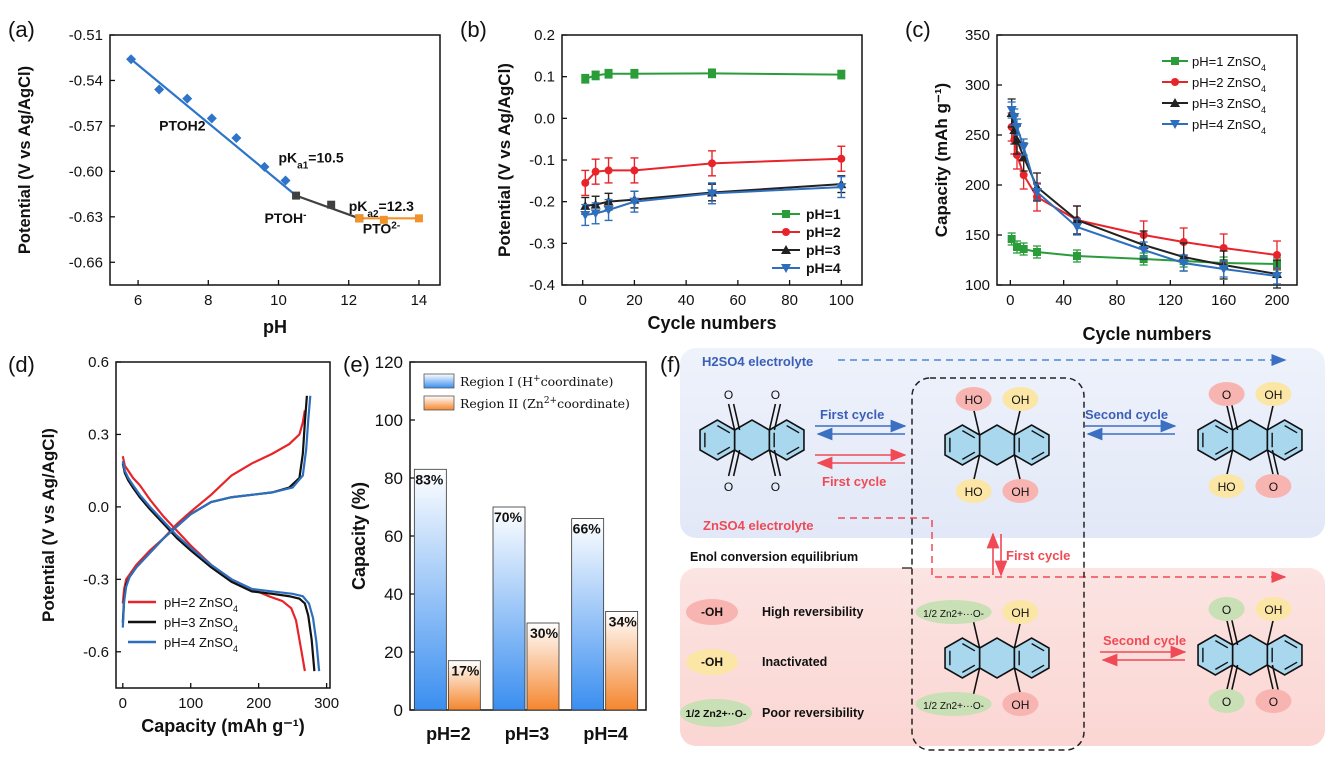  Describe the element at coordinates (1147, 160) in the screenshot. I see `plot-frame` at that location.